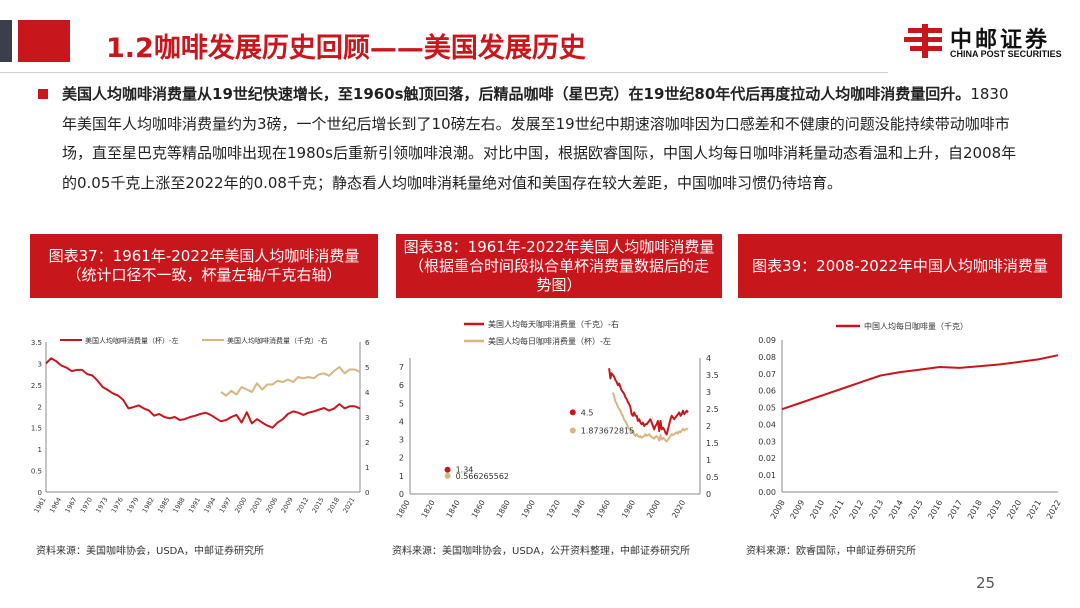  I want to click on source-chart-38: 资料来源：美国咖啡协会，USDA，公开资料整理，中邮证券研究所, so click(541, 551).